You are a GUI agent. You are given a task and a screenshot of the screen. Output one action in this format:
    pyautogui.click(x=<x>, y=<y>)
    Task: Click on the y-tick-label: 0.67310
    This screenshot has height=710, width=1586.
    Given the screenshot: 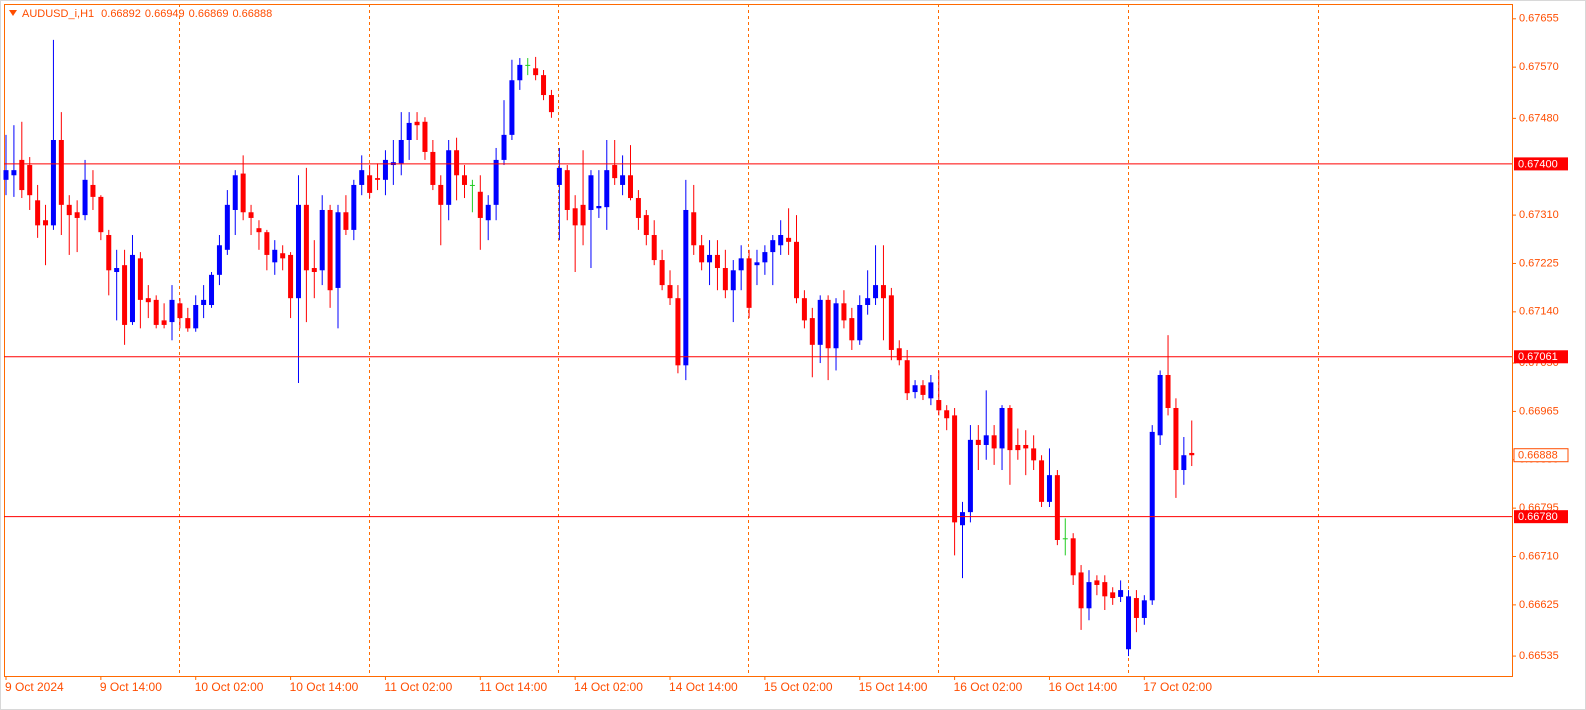 What is the action you would take?
    pyautogui.click(x=1539, y=215)
    